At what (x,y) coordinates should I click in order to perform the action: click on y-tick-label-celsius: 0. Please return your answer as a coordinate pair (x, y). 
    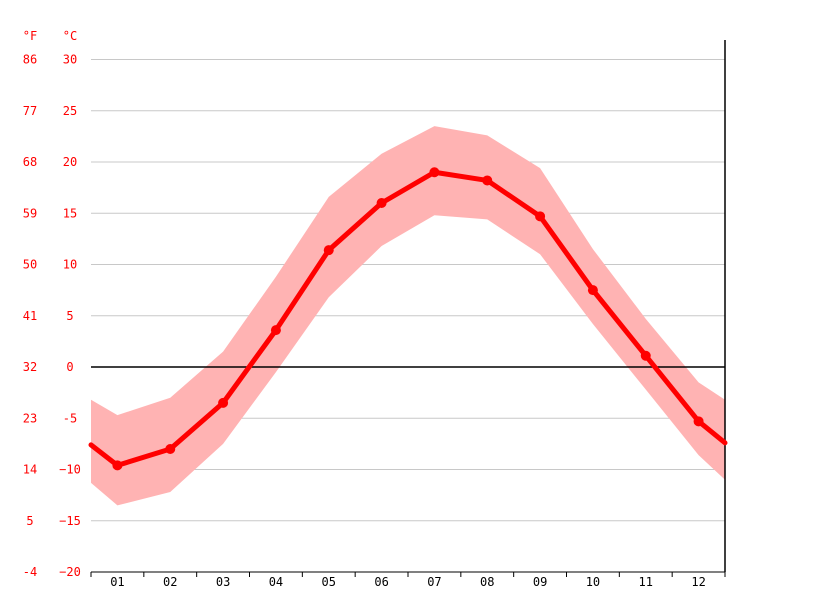
    Looking at the image, I should click on (69, 367).